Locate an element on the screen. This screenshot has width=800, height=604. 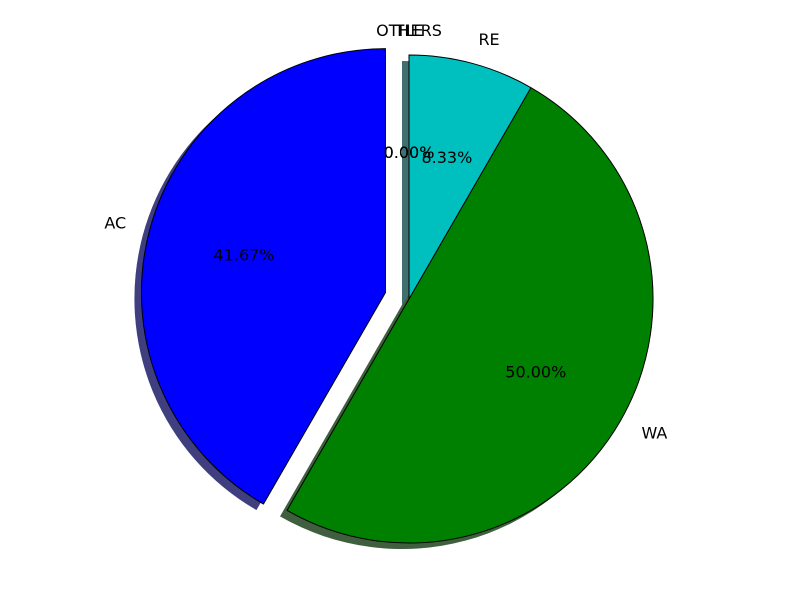
slice-label-wa: WA is located at coordinates (654, 433).